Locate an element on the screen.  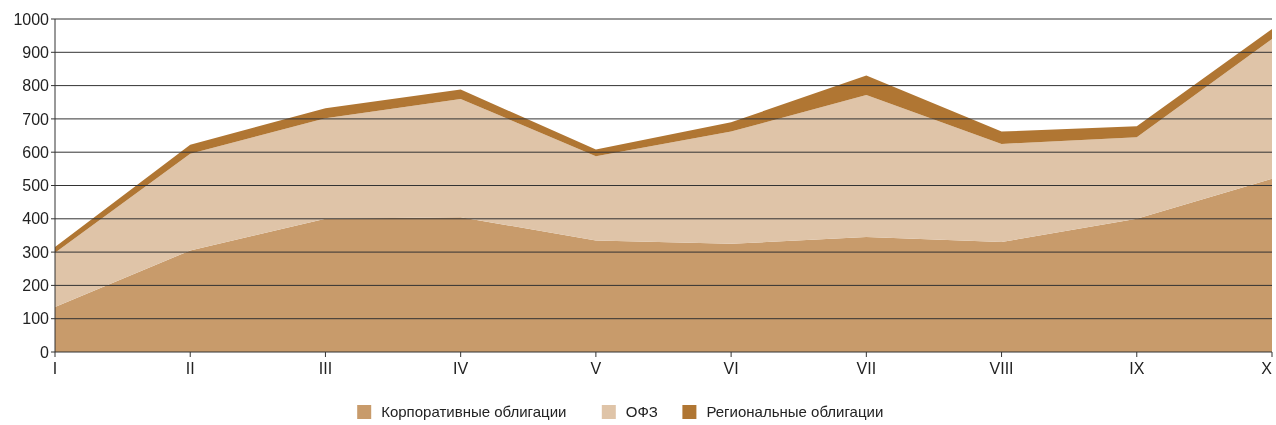
y-tick-label: 700 is located at coordinates (36, 119).